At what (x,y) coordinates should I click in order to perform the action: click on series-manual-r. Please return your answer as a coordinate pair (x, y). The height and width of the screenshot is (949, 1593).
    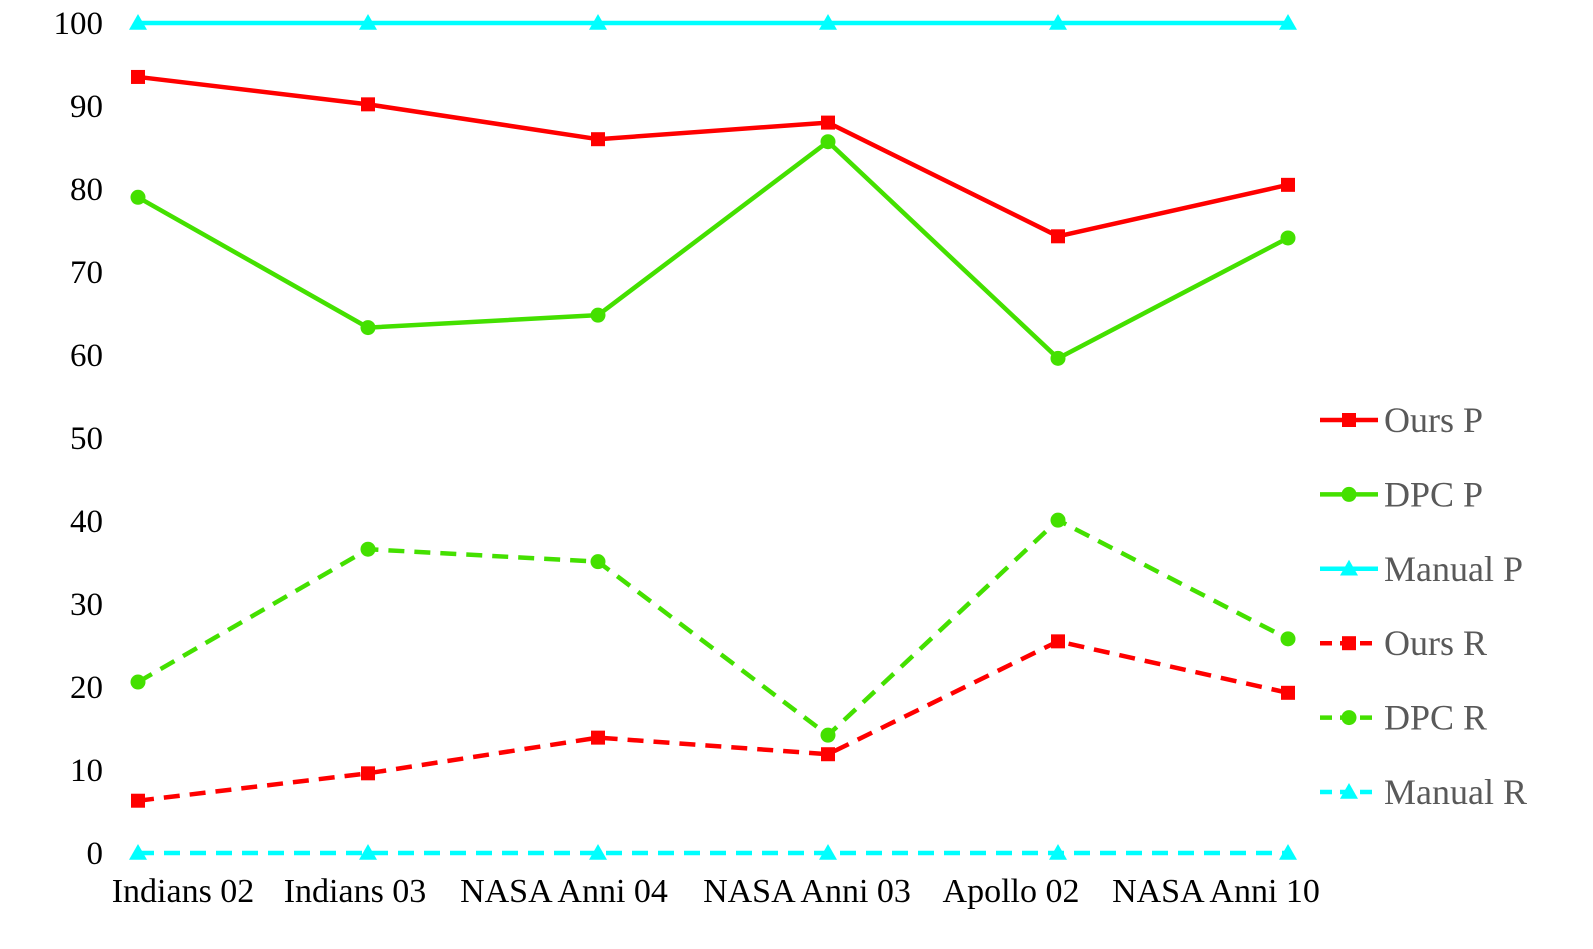
    Looking at the image, I should click on (713, 852).